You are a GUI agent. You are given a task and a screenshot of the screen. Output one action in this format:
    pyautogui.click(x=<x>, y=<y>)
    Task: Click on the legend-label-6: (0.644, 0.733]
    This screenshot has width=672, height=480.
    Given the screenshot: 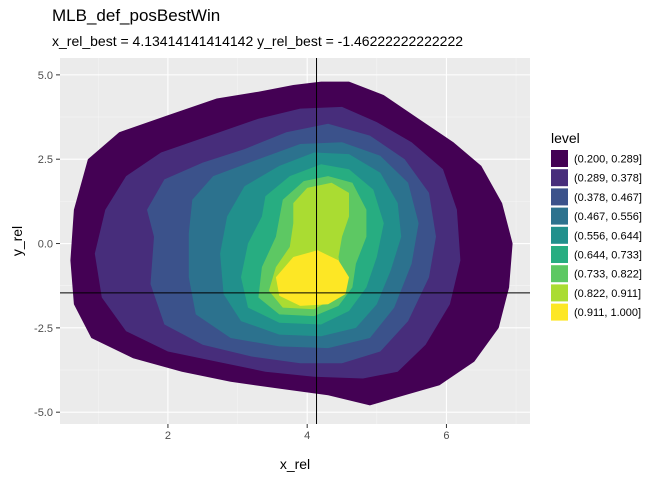 What is the action you would take?
    pyautogui.click(x=608, y=256)
    